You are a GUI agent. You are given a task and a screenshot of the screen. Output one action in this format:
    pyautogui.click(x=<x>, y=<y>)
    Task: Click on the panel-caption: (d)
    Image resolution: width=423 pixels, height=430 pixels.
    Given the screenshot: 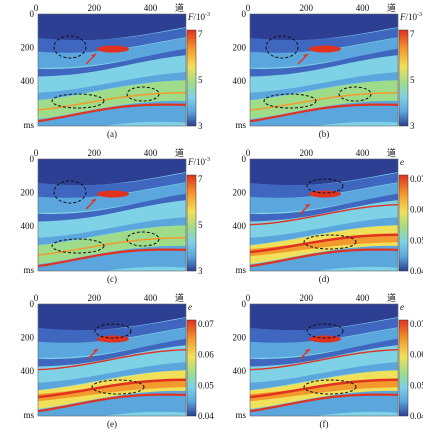 What is the action you would take?
    pyautogui.click(x=324, y=279)
    